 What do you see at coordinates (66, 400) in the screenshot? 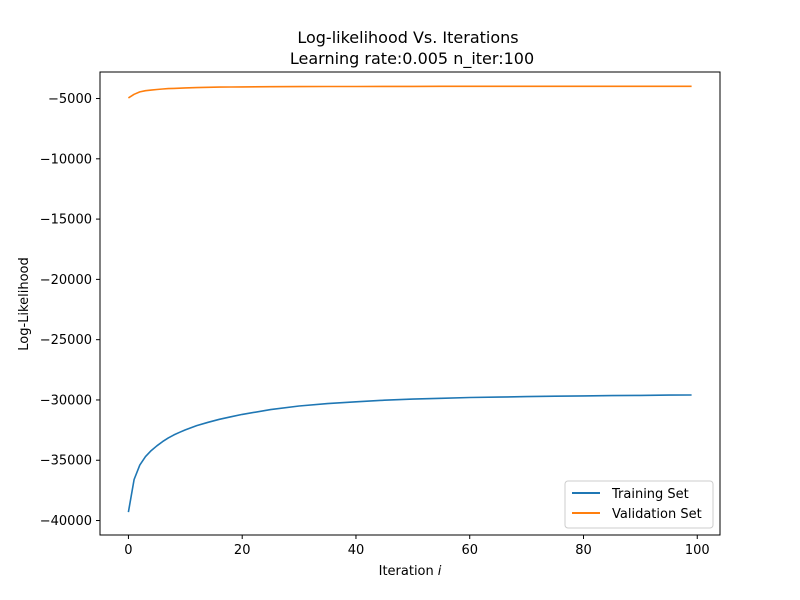
I see `y-tick-label: −30000` at bounding box center [66, 400].